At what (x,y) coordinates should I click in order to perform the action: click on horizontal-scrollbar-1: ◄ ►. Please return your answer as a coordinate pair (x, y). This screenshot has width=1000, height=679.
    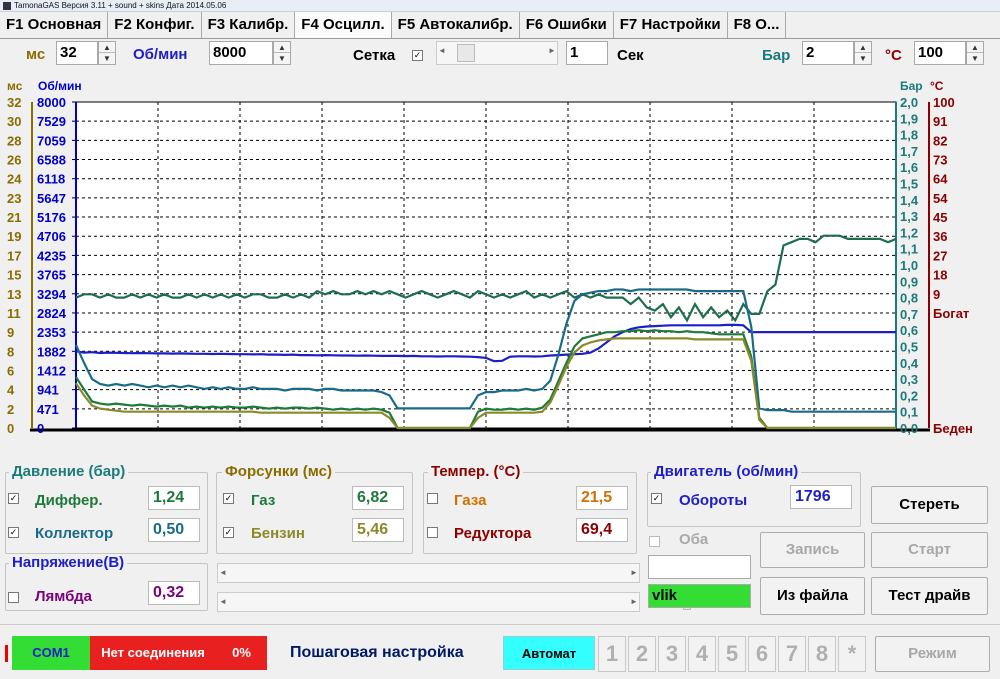
    Looking at the image, I should click on (428, 573).